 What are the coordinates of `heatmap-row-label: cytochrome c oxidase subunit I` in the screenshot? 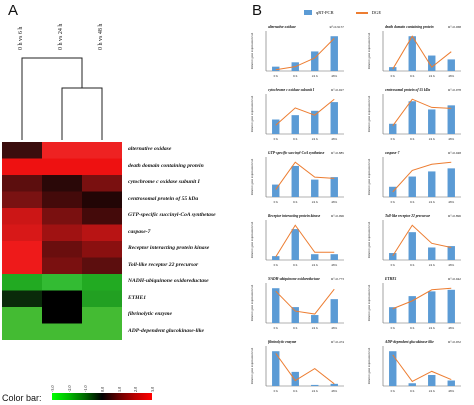 It's located at (164, 182).